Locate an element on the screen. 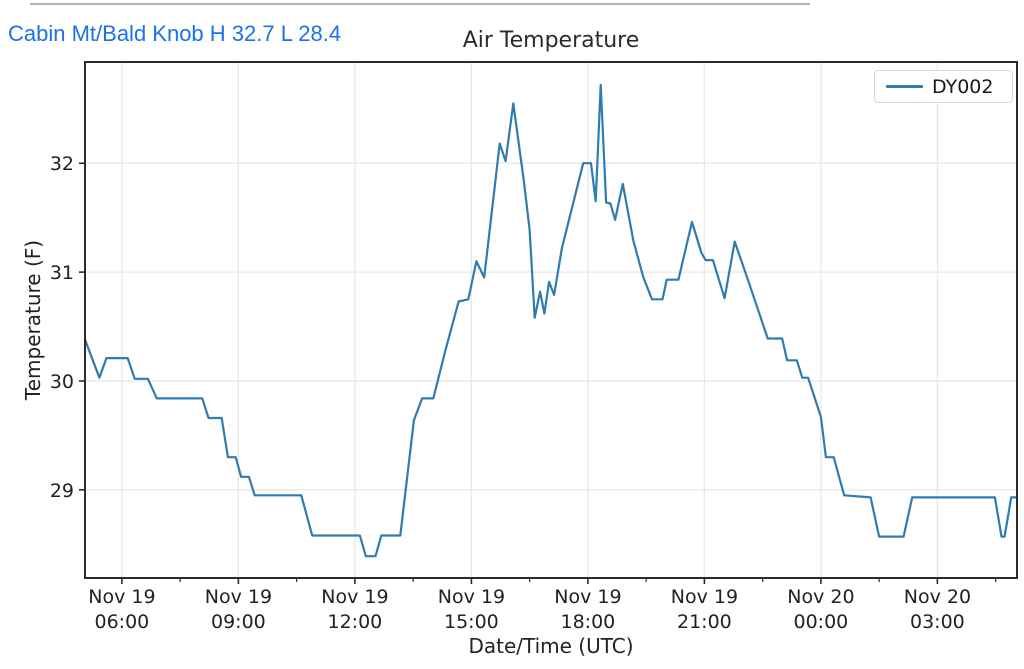  x-tick-label-time: 09:00 is located at coordinates (238, 622).